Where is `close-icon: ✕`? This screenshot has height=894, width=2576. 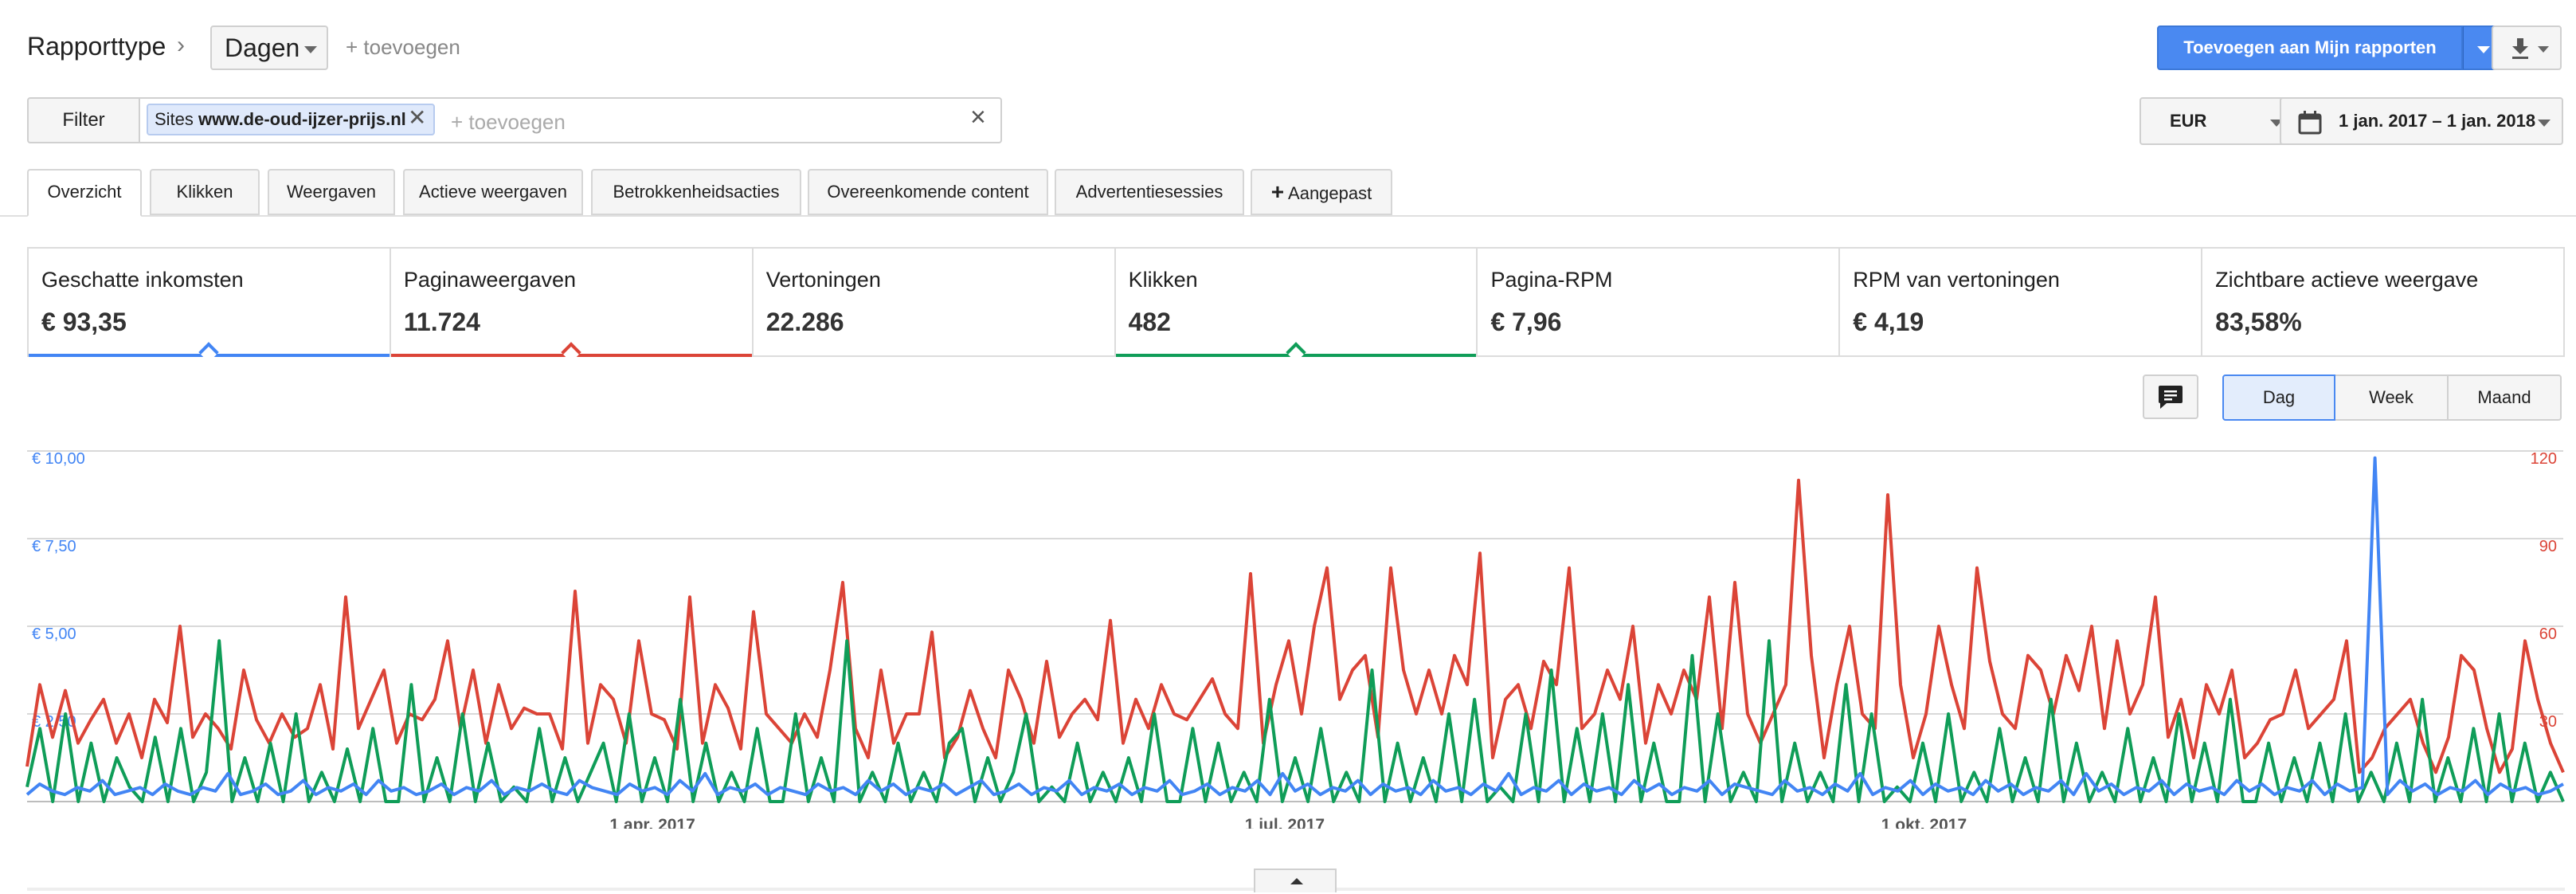
close-icon: ✕ is located at coordinates (417, 117).